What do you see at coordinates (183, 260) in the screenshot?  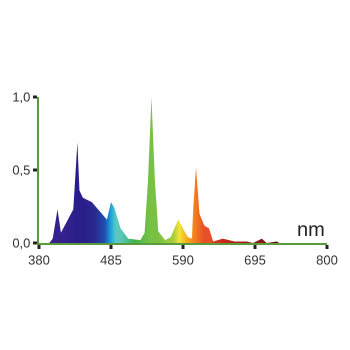 I see `x-tick-label: 590` at bounding box center [183, 260].